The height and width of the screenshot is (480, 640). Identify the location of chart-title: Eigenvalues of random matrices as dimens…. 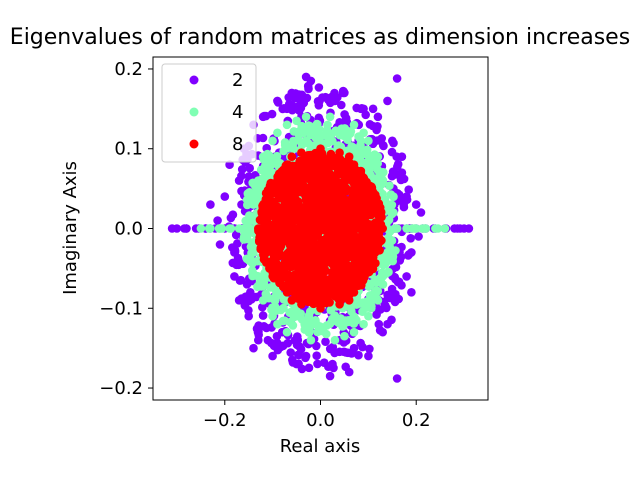
(320, 37).